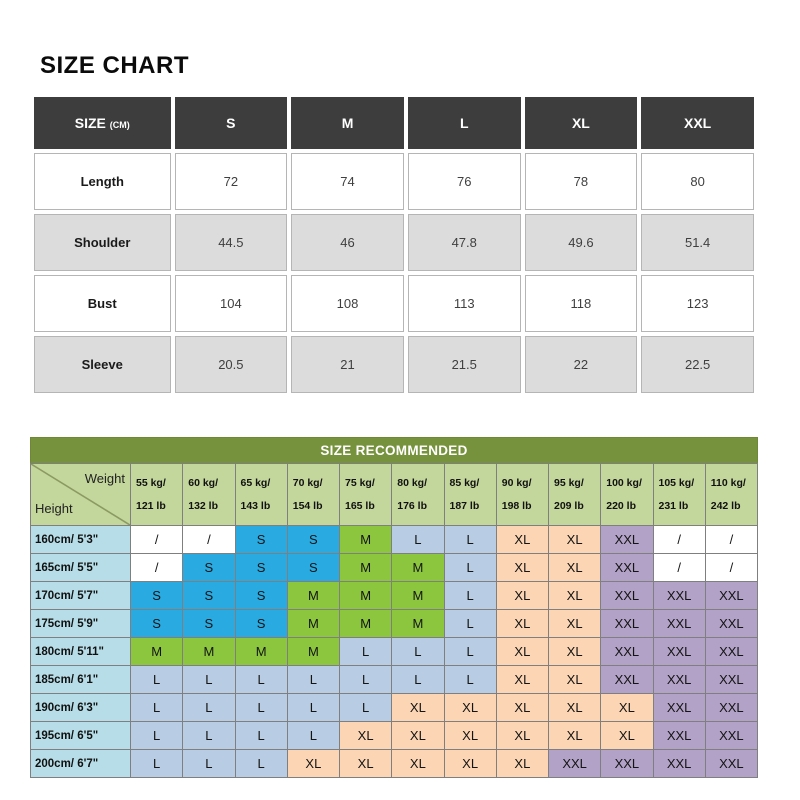  I want to click on weight-column-header: 90 kg/198 lb, so click(522, 494).